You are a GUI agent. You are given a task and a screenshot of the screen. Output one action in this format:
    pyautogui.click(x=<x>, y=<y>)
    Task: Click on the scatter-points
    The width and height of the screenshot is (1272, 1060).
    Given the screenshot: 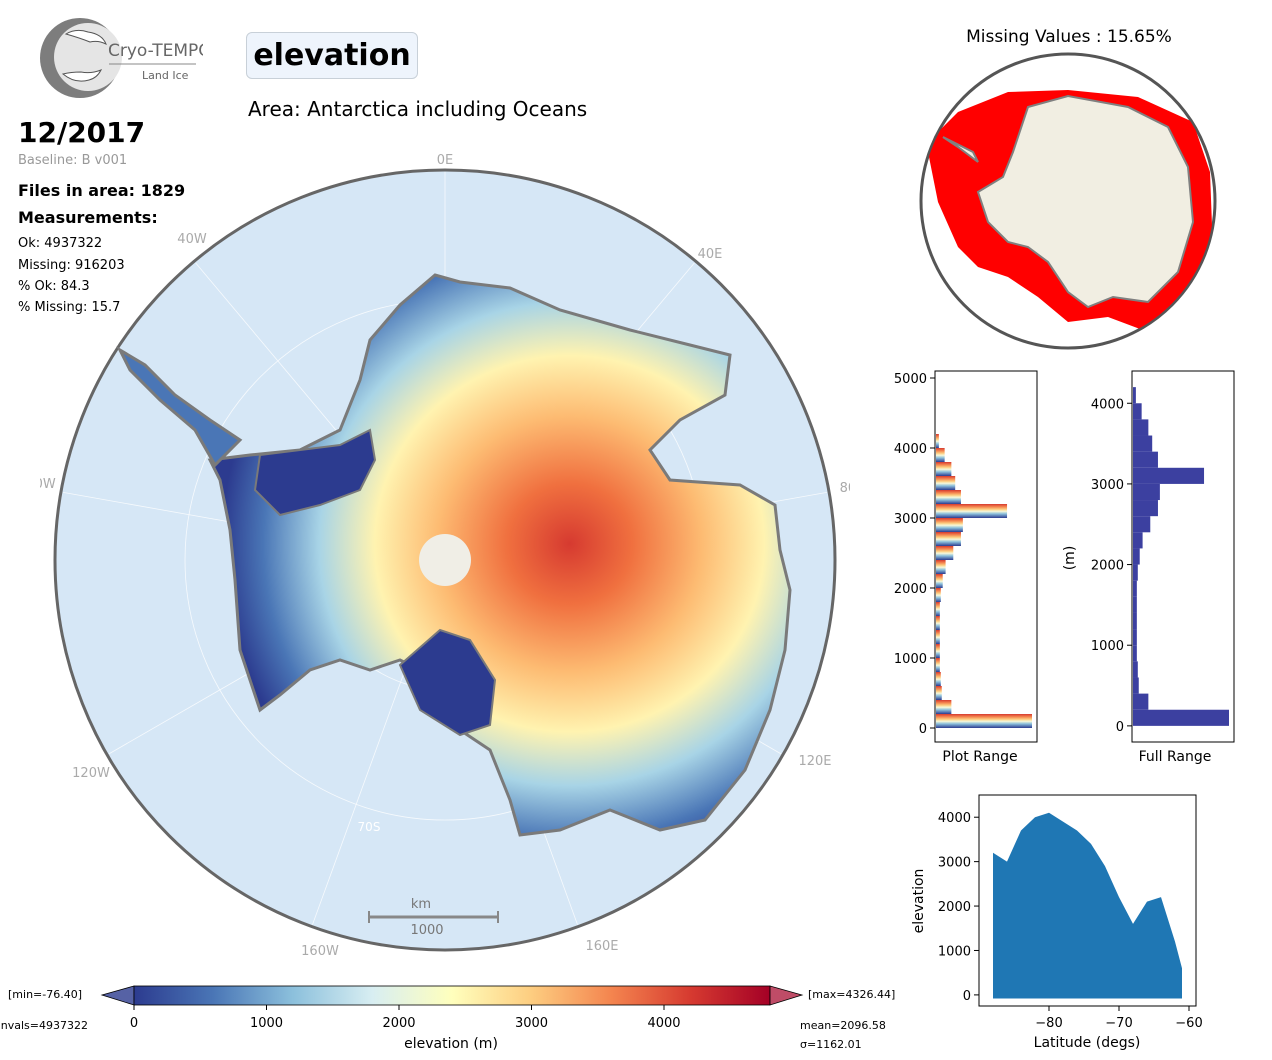 What is the action you would take?
    pyautogui.click(x=1087, y=905)
    